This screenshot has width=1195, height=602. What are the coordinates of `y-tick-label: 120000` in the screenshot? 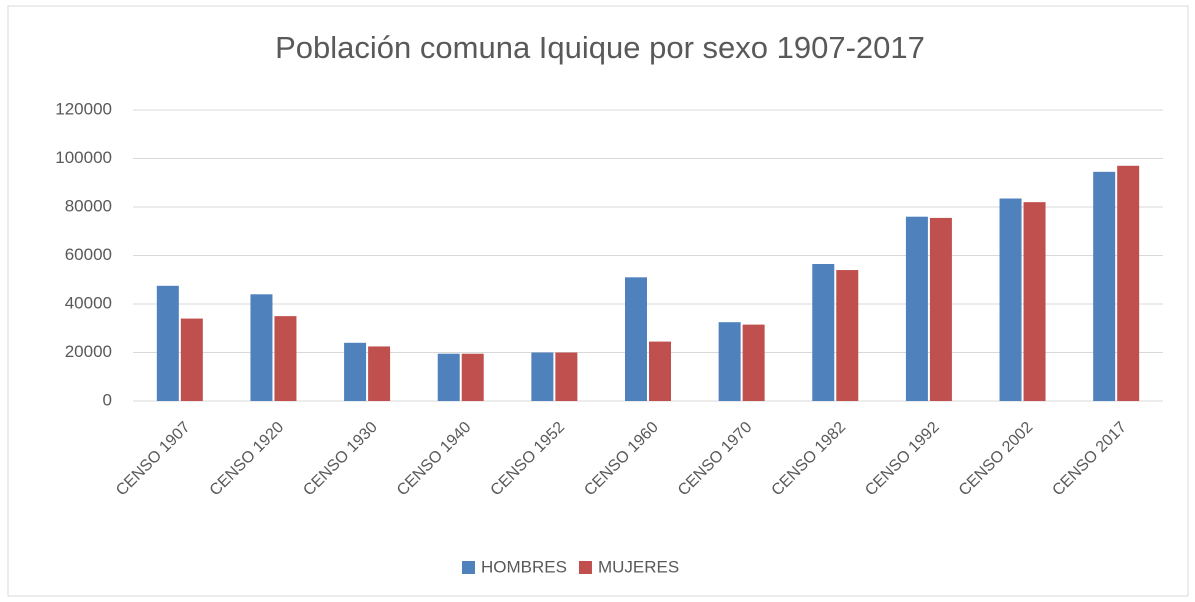 It's located at (83, 108).